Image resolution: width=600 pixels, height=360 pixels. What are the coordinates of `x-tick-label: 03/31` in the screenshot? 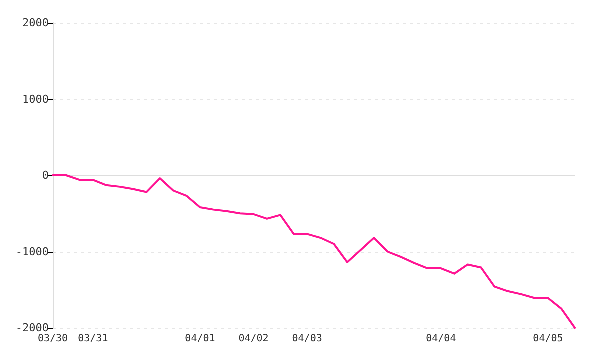 It's located at (93, 339).